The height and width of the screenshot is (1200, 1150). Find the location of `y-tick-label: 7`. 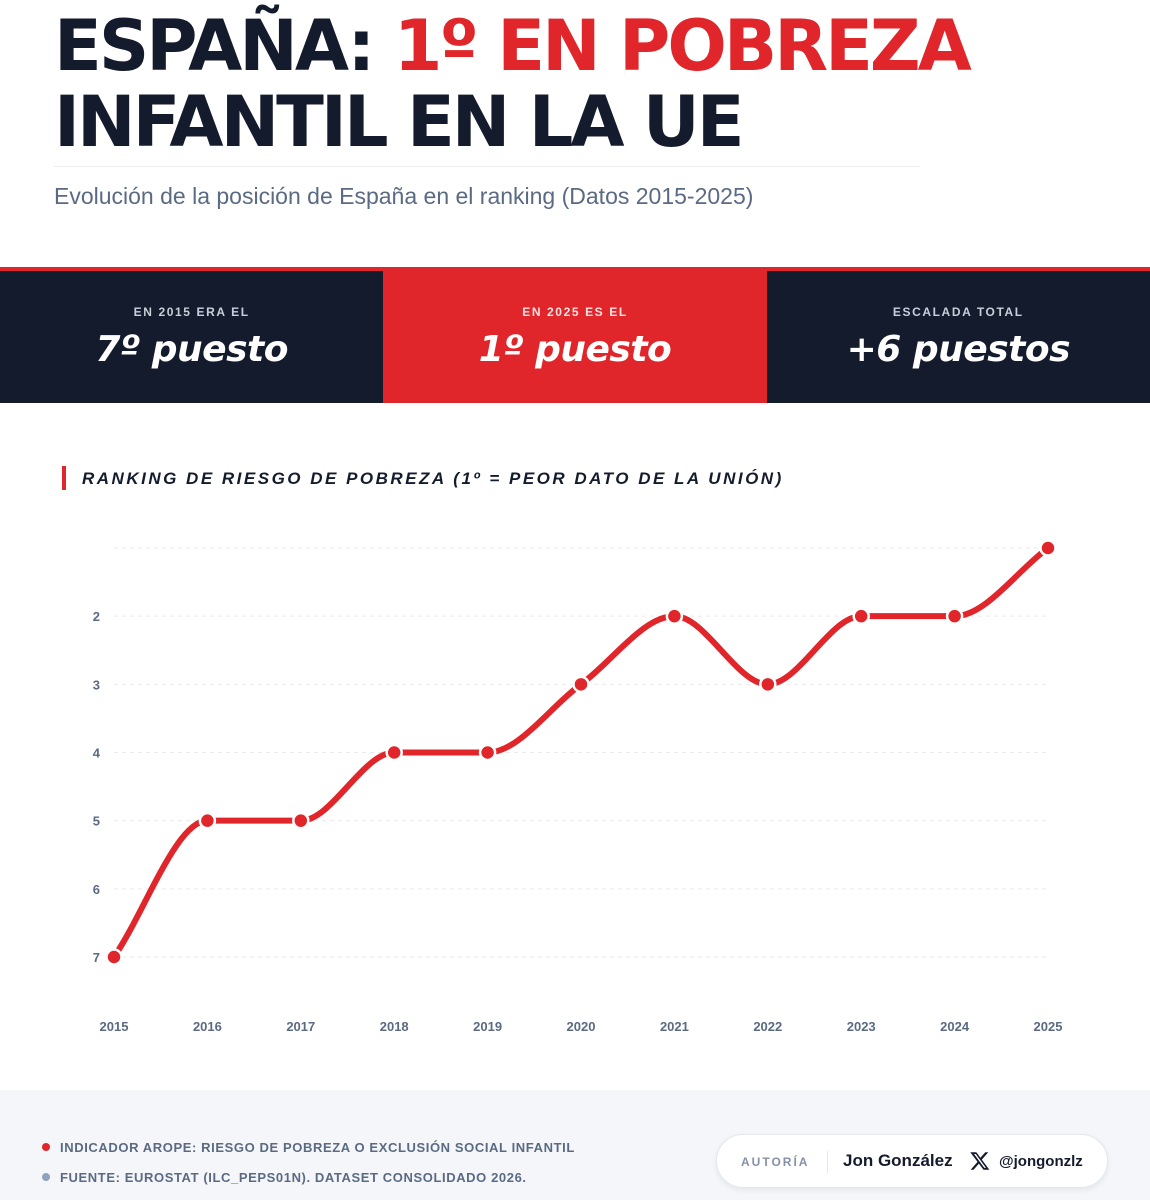

y-tick-label: 7 is located at coordinates (96, 957).